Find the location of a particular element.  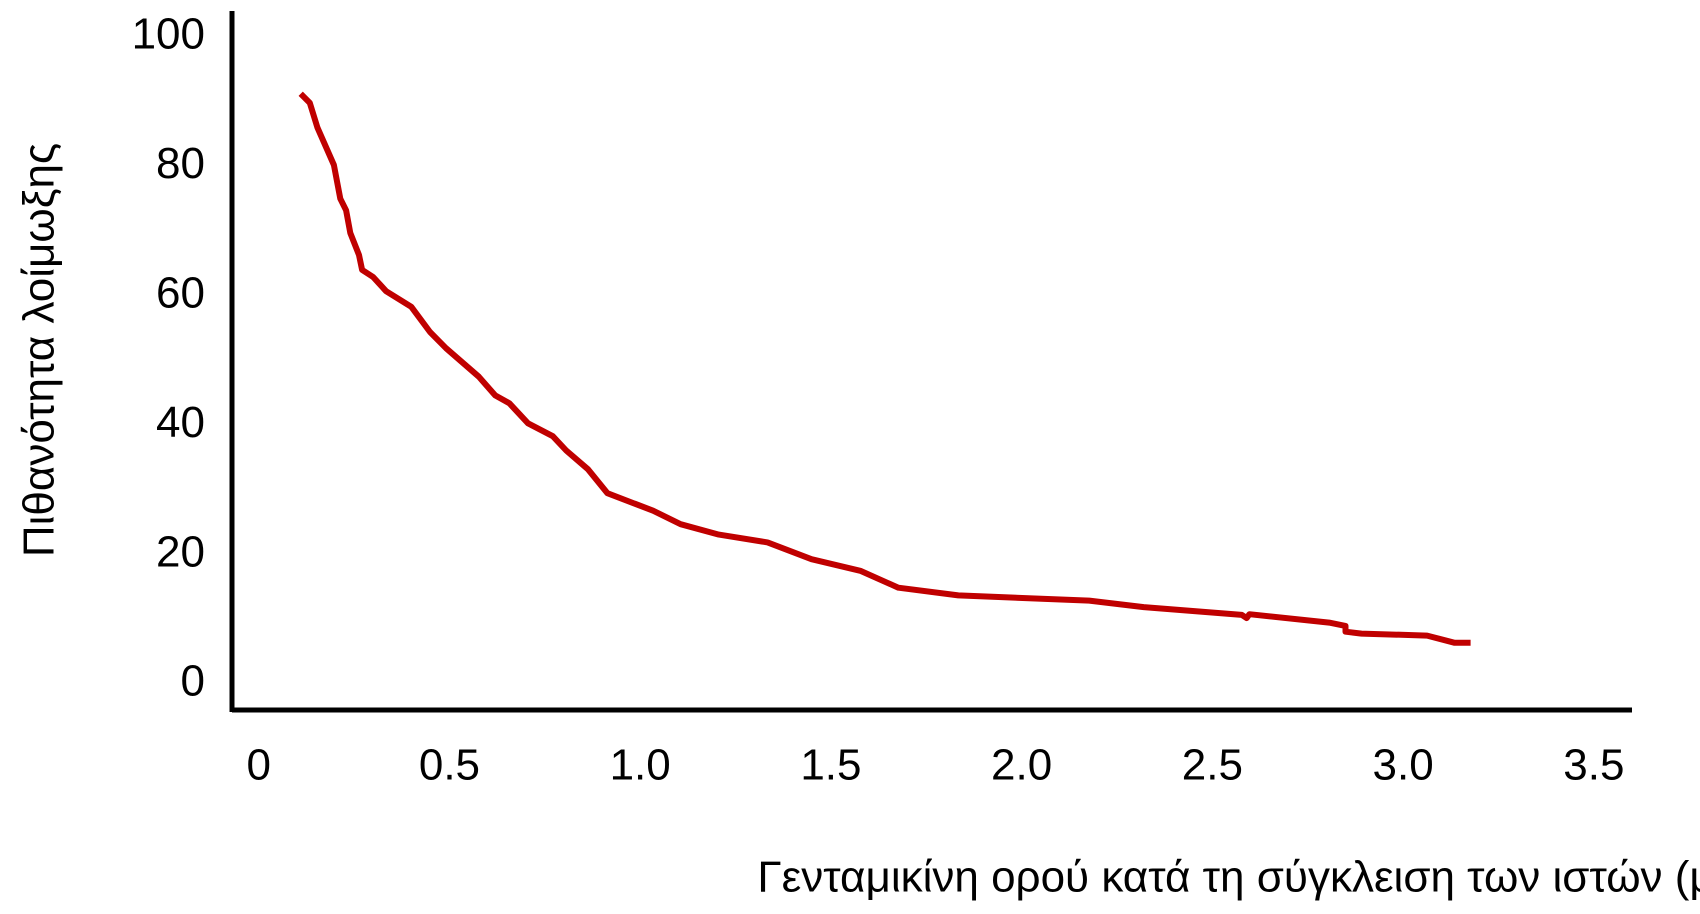

y-tick-label: 0 is located at coordinates (193, 681).